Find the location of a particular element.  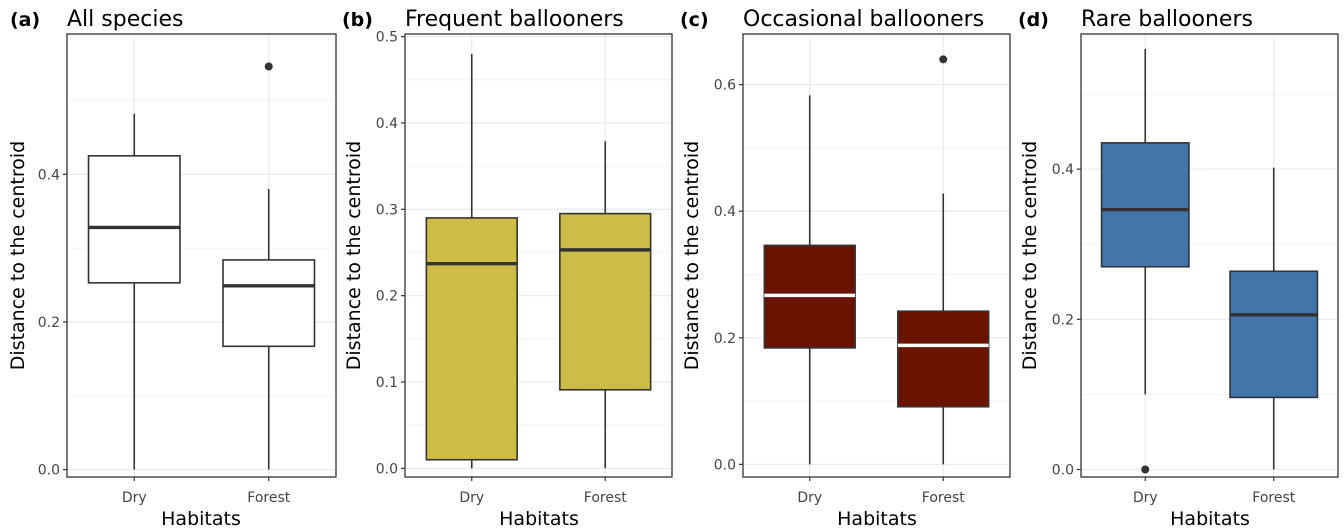

panel-tag: (d) is located at coordinates (1033, 20).